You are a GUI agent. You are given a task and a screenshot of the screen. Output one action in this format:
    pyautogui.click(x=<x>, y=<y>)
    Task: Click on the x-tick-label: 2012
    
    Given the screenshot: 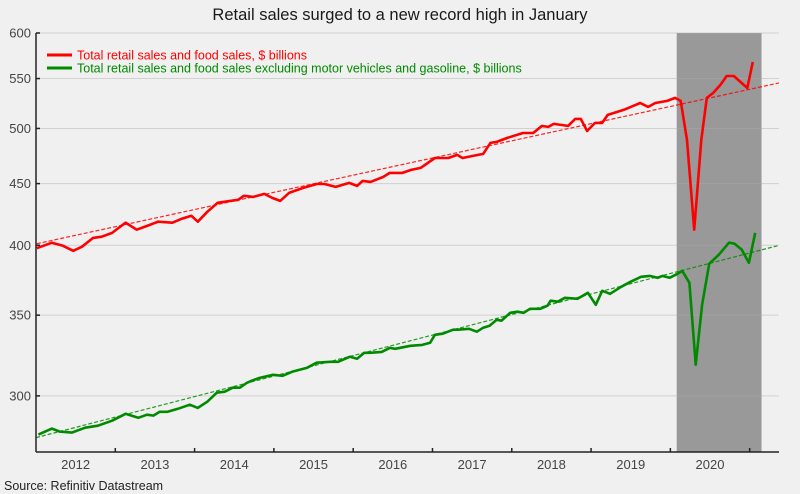 What is the action you would take?
    pyautogui.click(x=75, y=464)
    